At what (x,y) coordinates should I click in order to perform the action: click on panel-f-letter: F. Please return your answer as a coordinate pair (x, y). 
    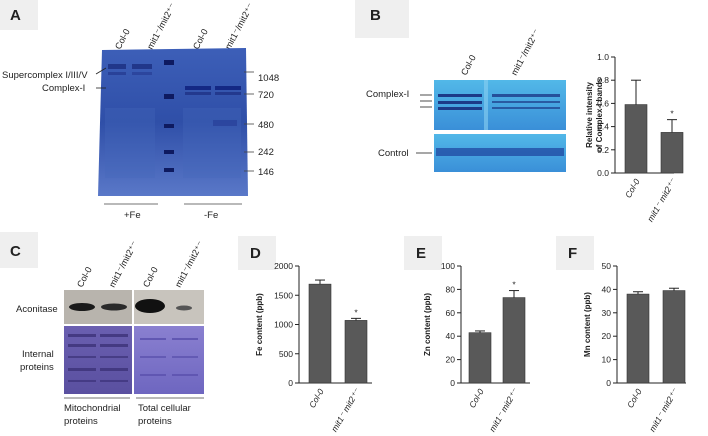
    Looking at the image, I should click on (572, 253).